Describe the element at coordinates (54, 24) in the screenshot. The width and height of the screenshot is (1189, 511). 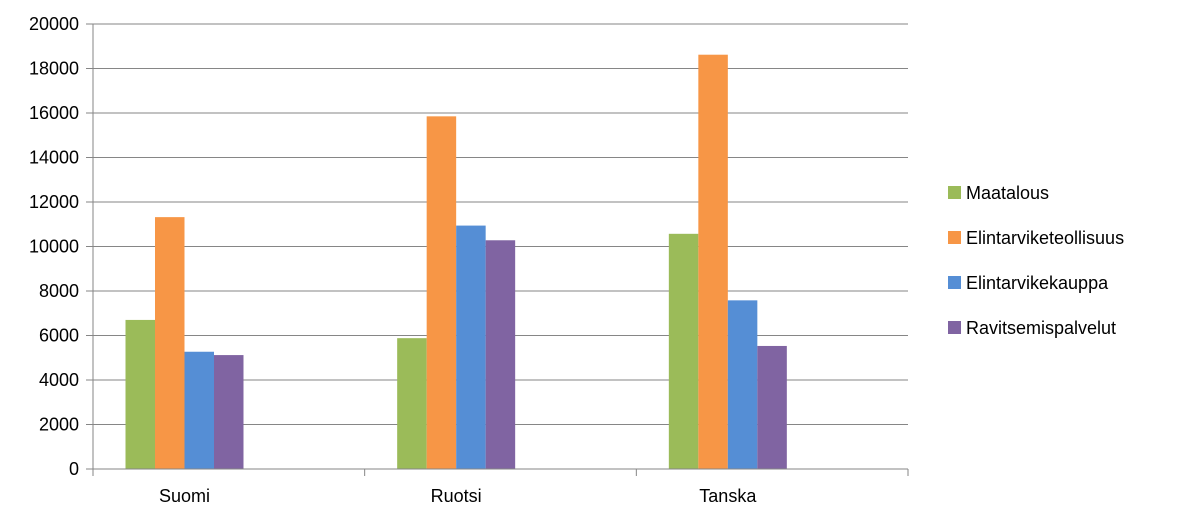
I see `y-tick-label: 20000` at that location.